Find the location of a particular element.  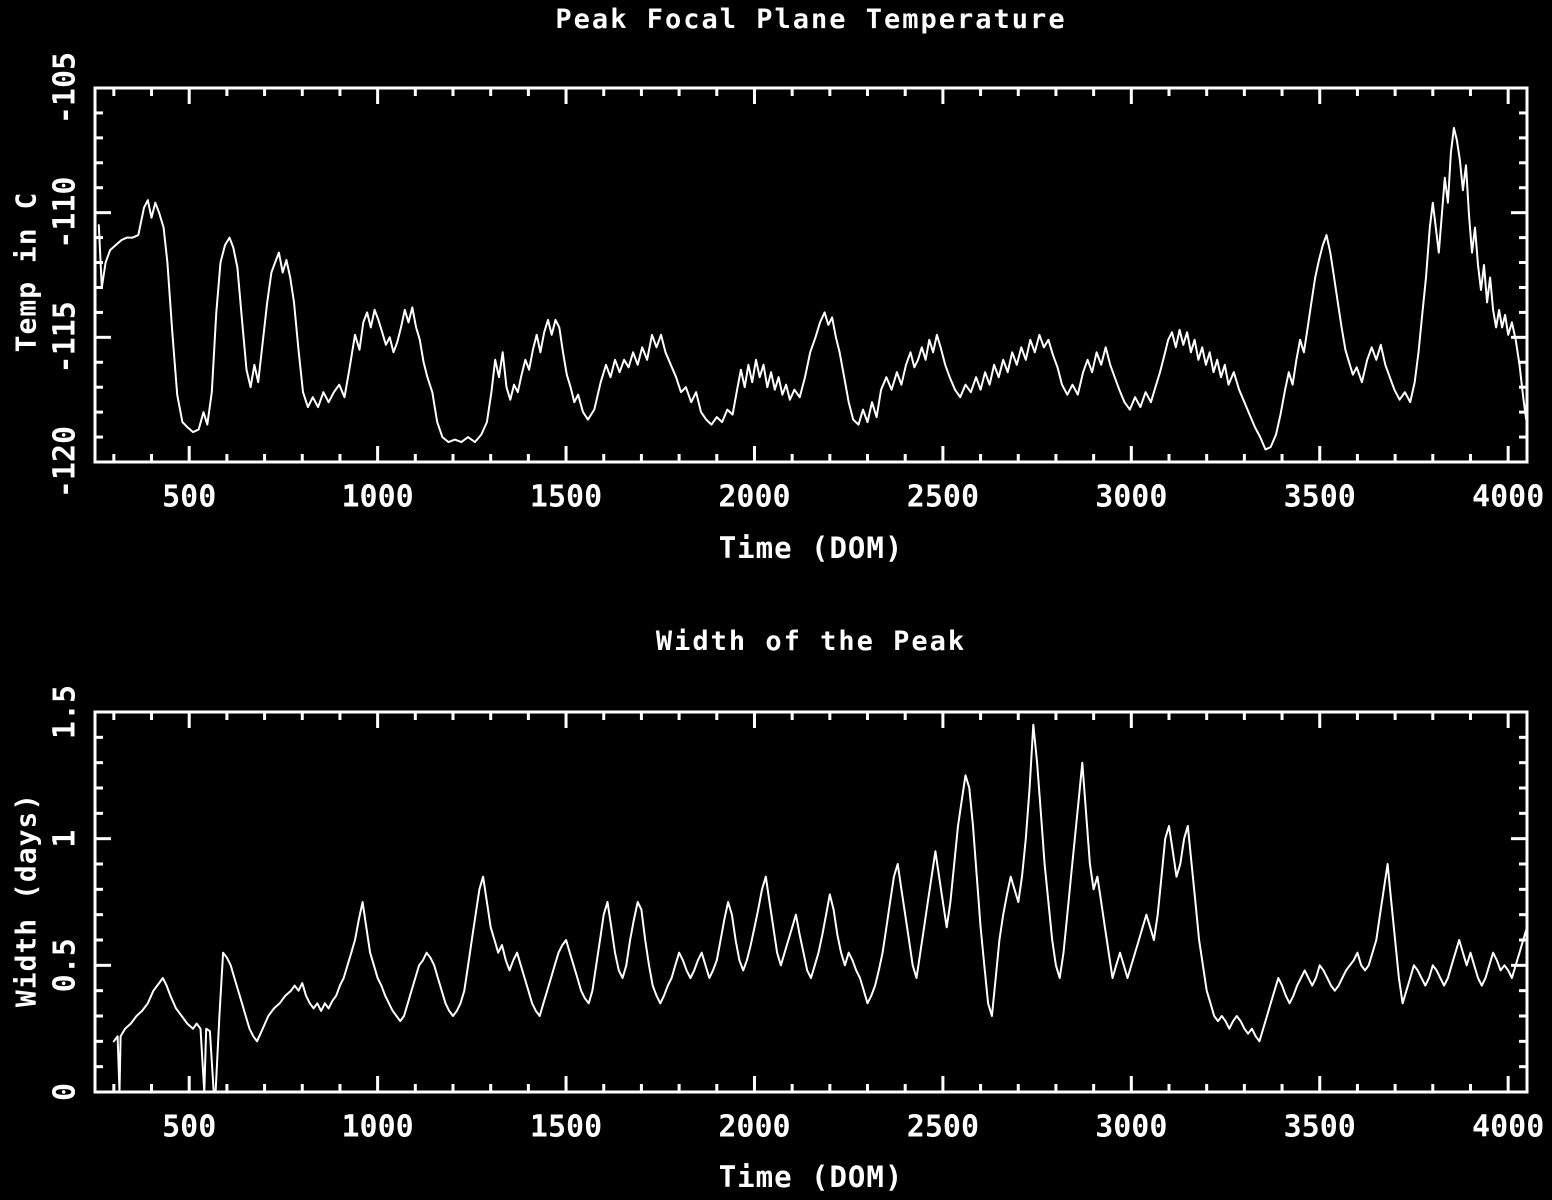

svg-text: 1 is located at coordinates (65, 839).